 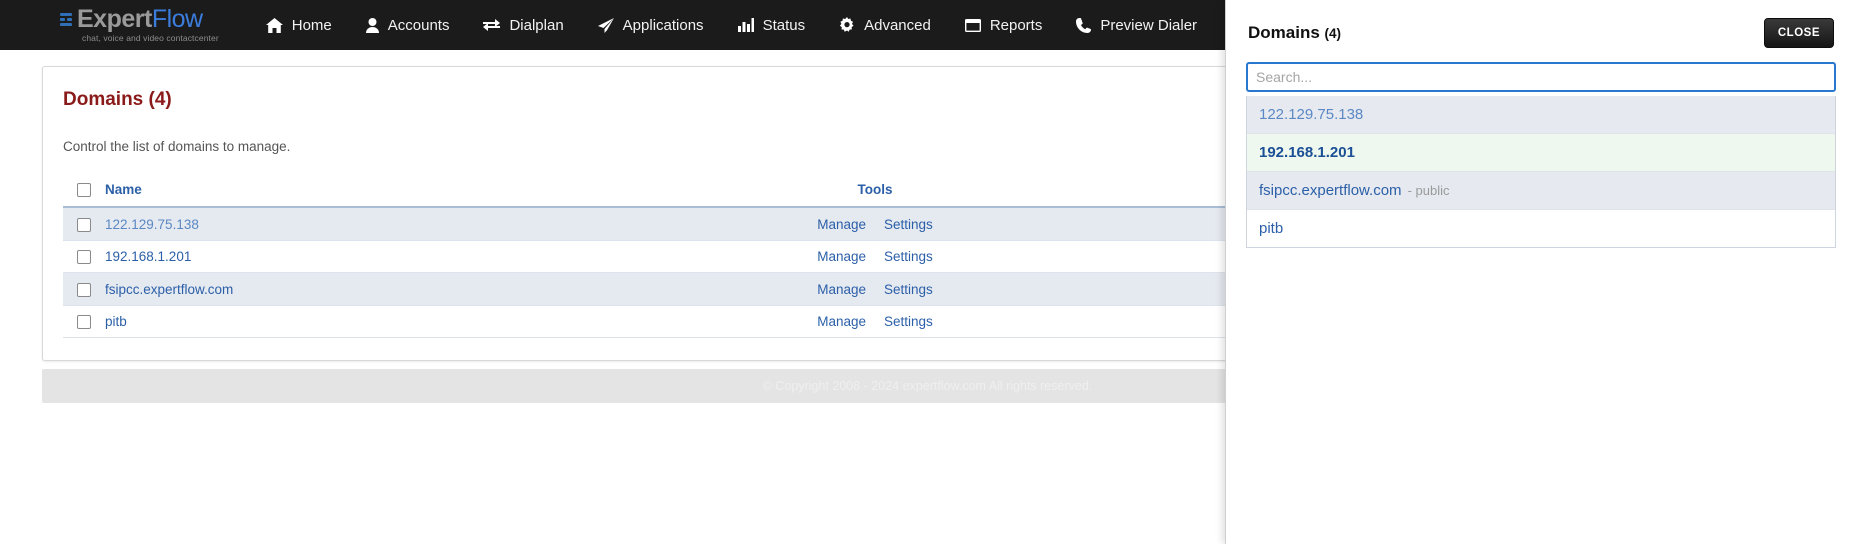 I want to click on page-title: Domains (4), so click(x=117, y=99).